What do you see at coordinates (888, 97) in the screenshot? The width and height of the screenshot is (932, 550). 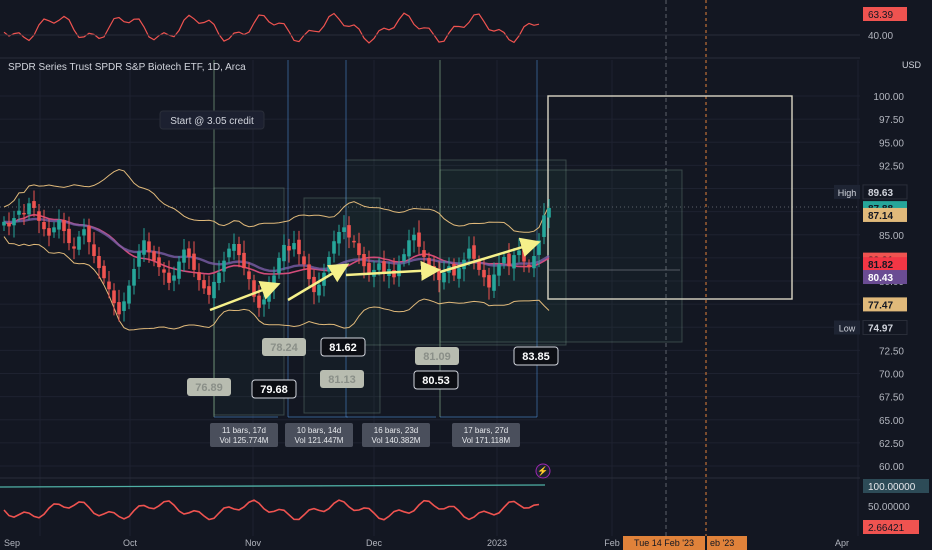 I see `y-tick-0: 100.00` at bounding box center [888, 97].